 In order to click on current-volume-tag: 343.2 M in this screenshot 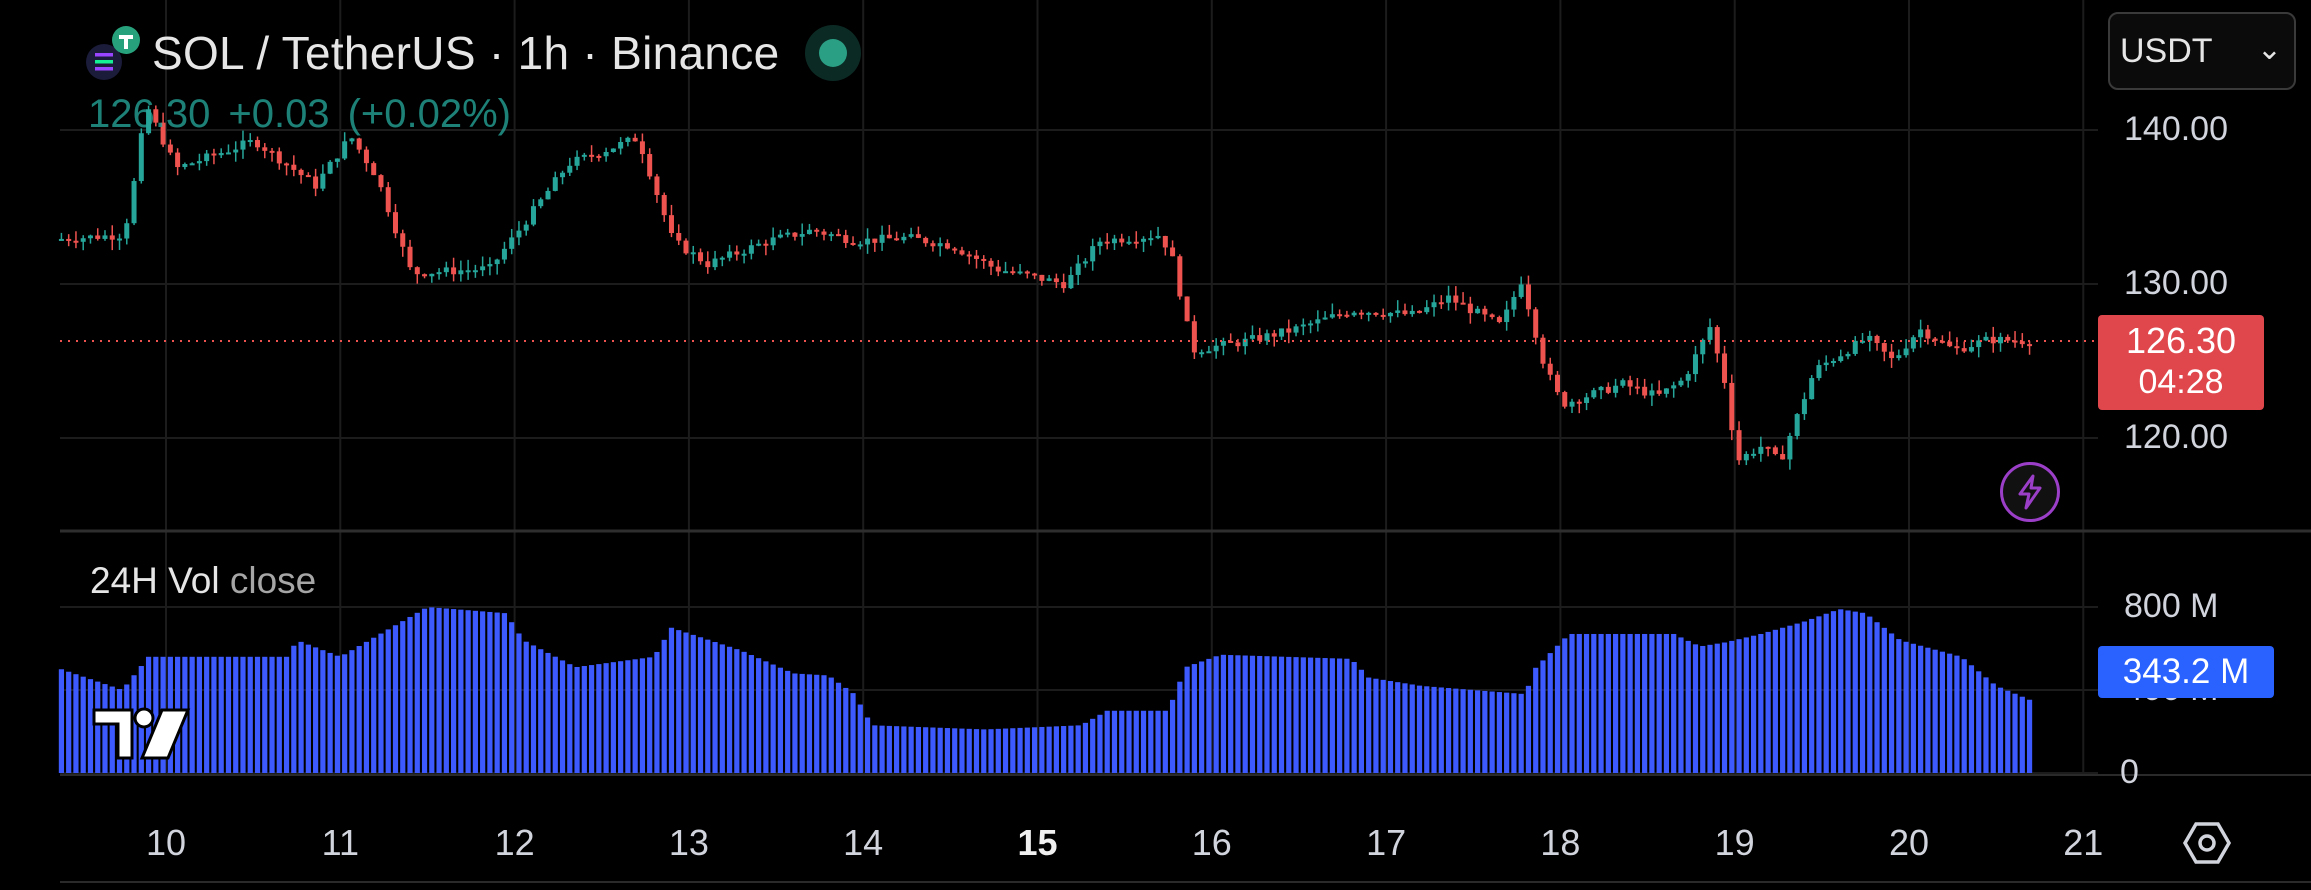, I will do `click(2186, 672)`.